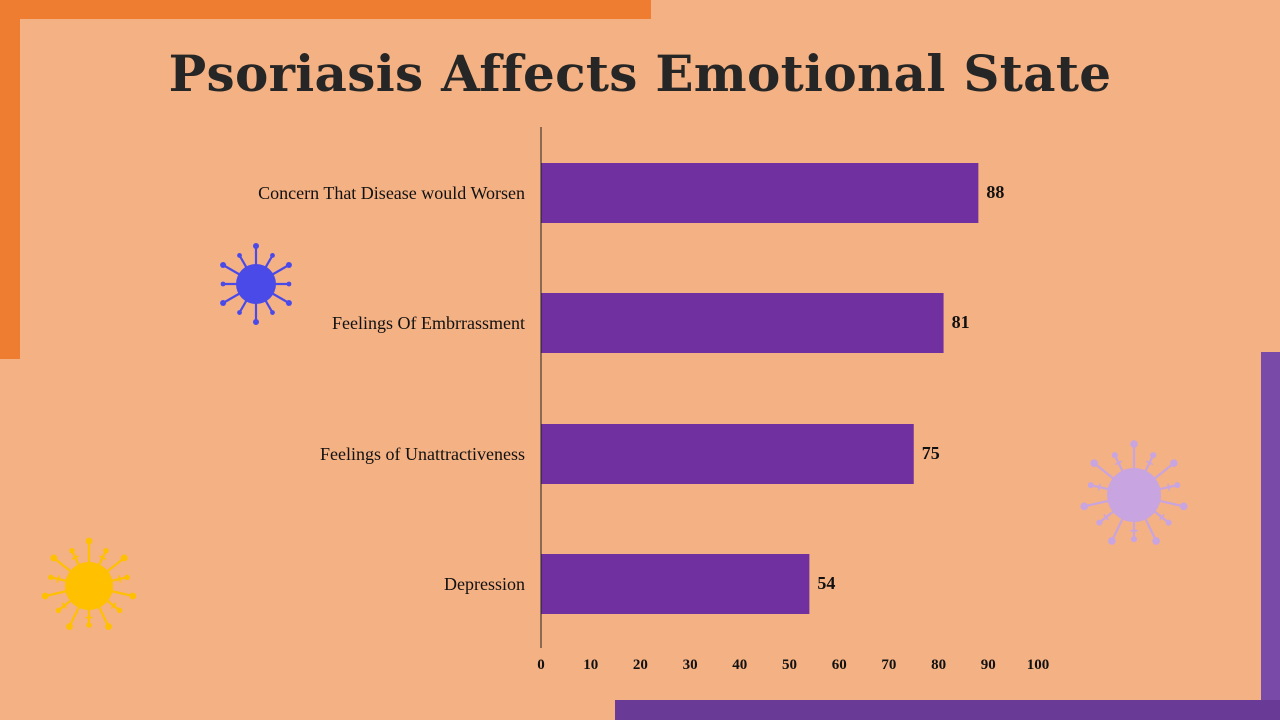 This screenshot has width=1280, height=720. What do you see at coordinates (1038, 665) in the screenshot?
I see `x-tick-label: 100` at bounding box center [1038, 665].